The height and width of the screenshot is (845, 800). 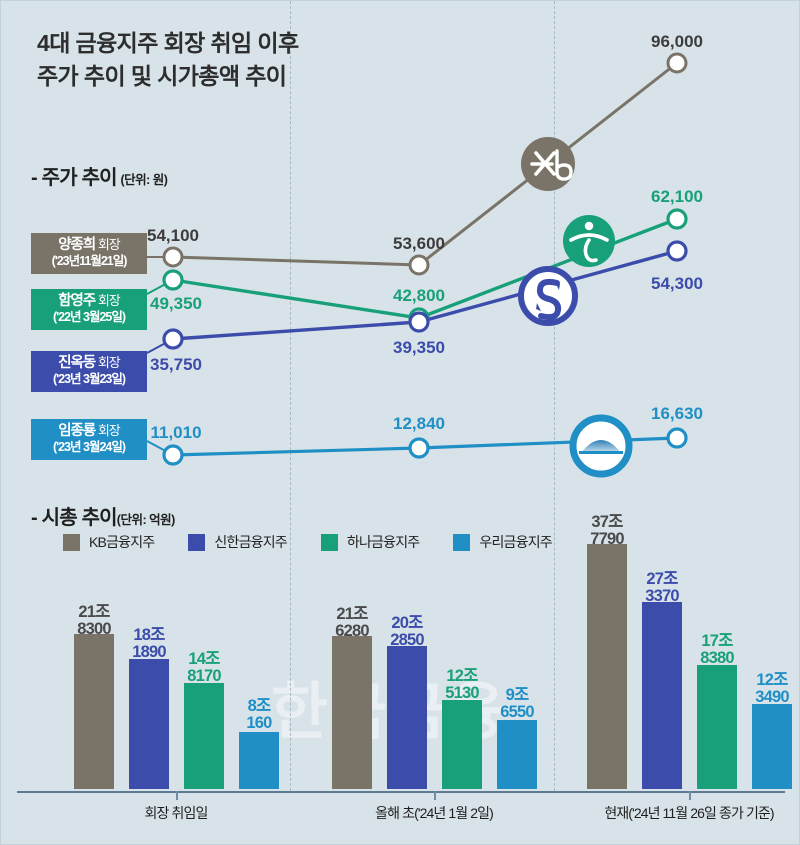 What do you see at coordinates (94, 711) in the screenshot?
I see `bar-g1-kb` at bounding box center [94, 711].